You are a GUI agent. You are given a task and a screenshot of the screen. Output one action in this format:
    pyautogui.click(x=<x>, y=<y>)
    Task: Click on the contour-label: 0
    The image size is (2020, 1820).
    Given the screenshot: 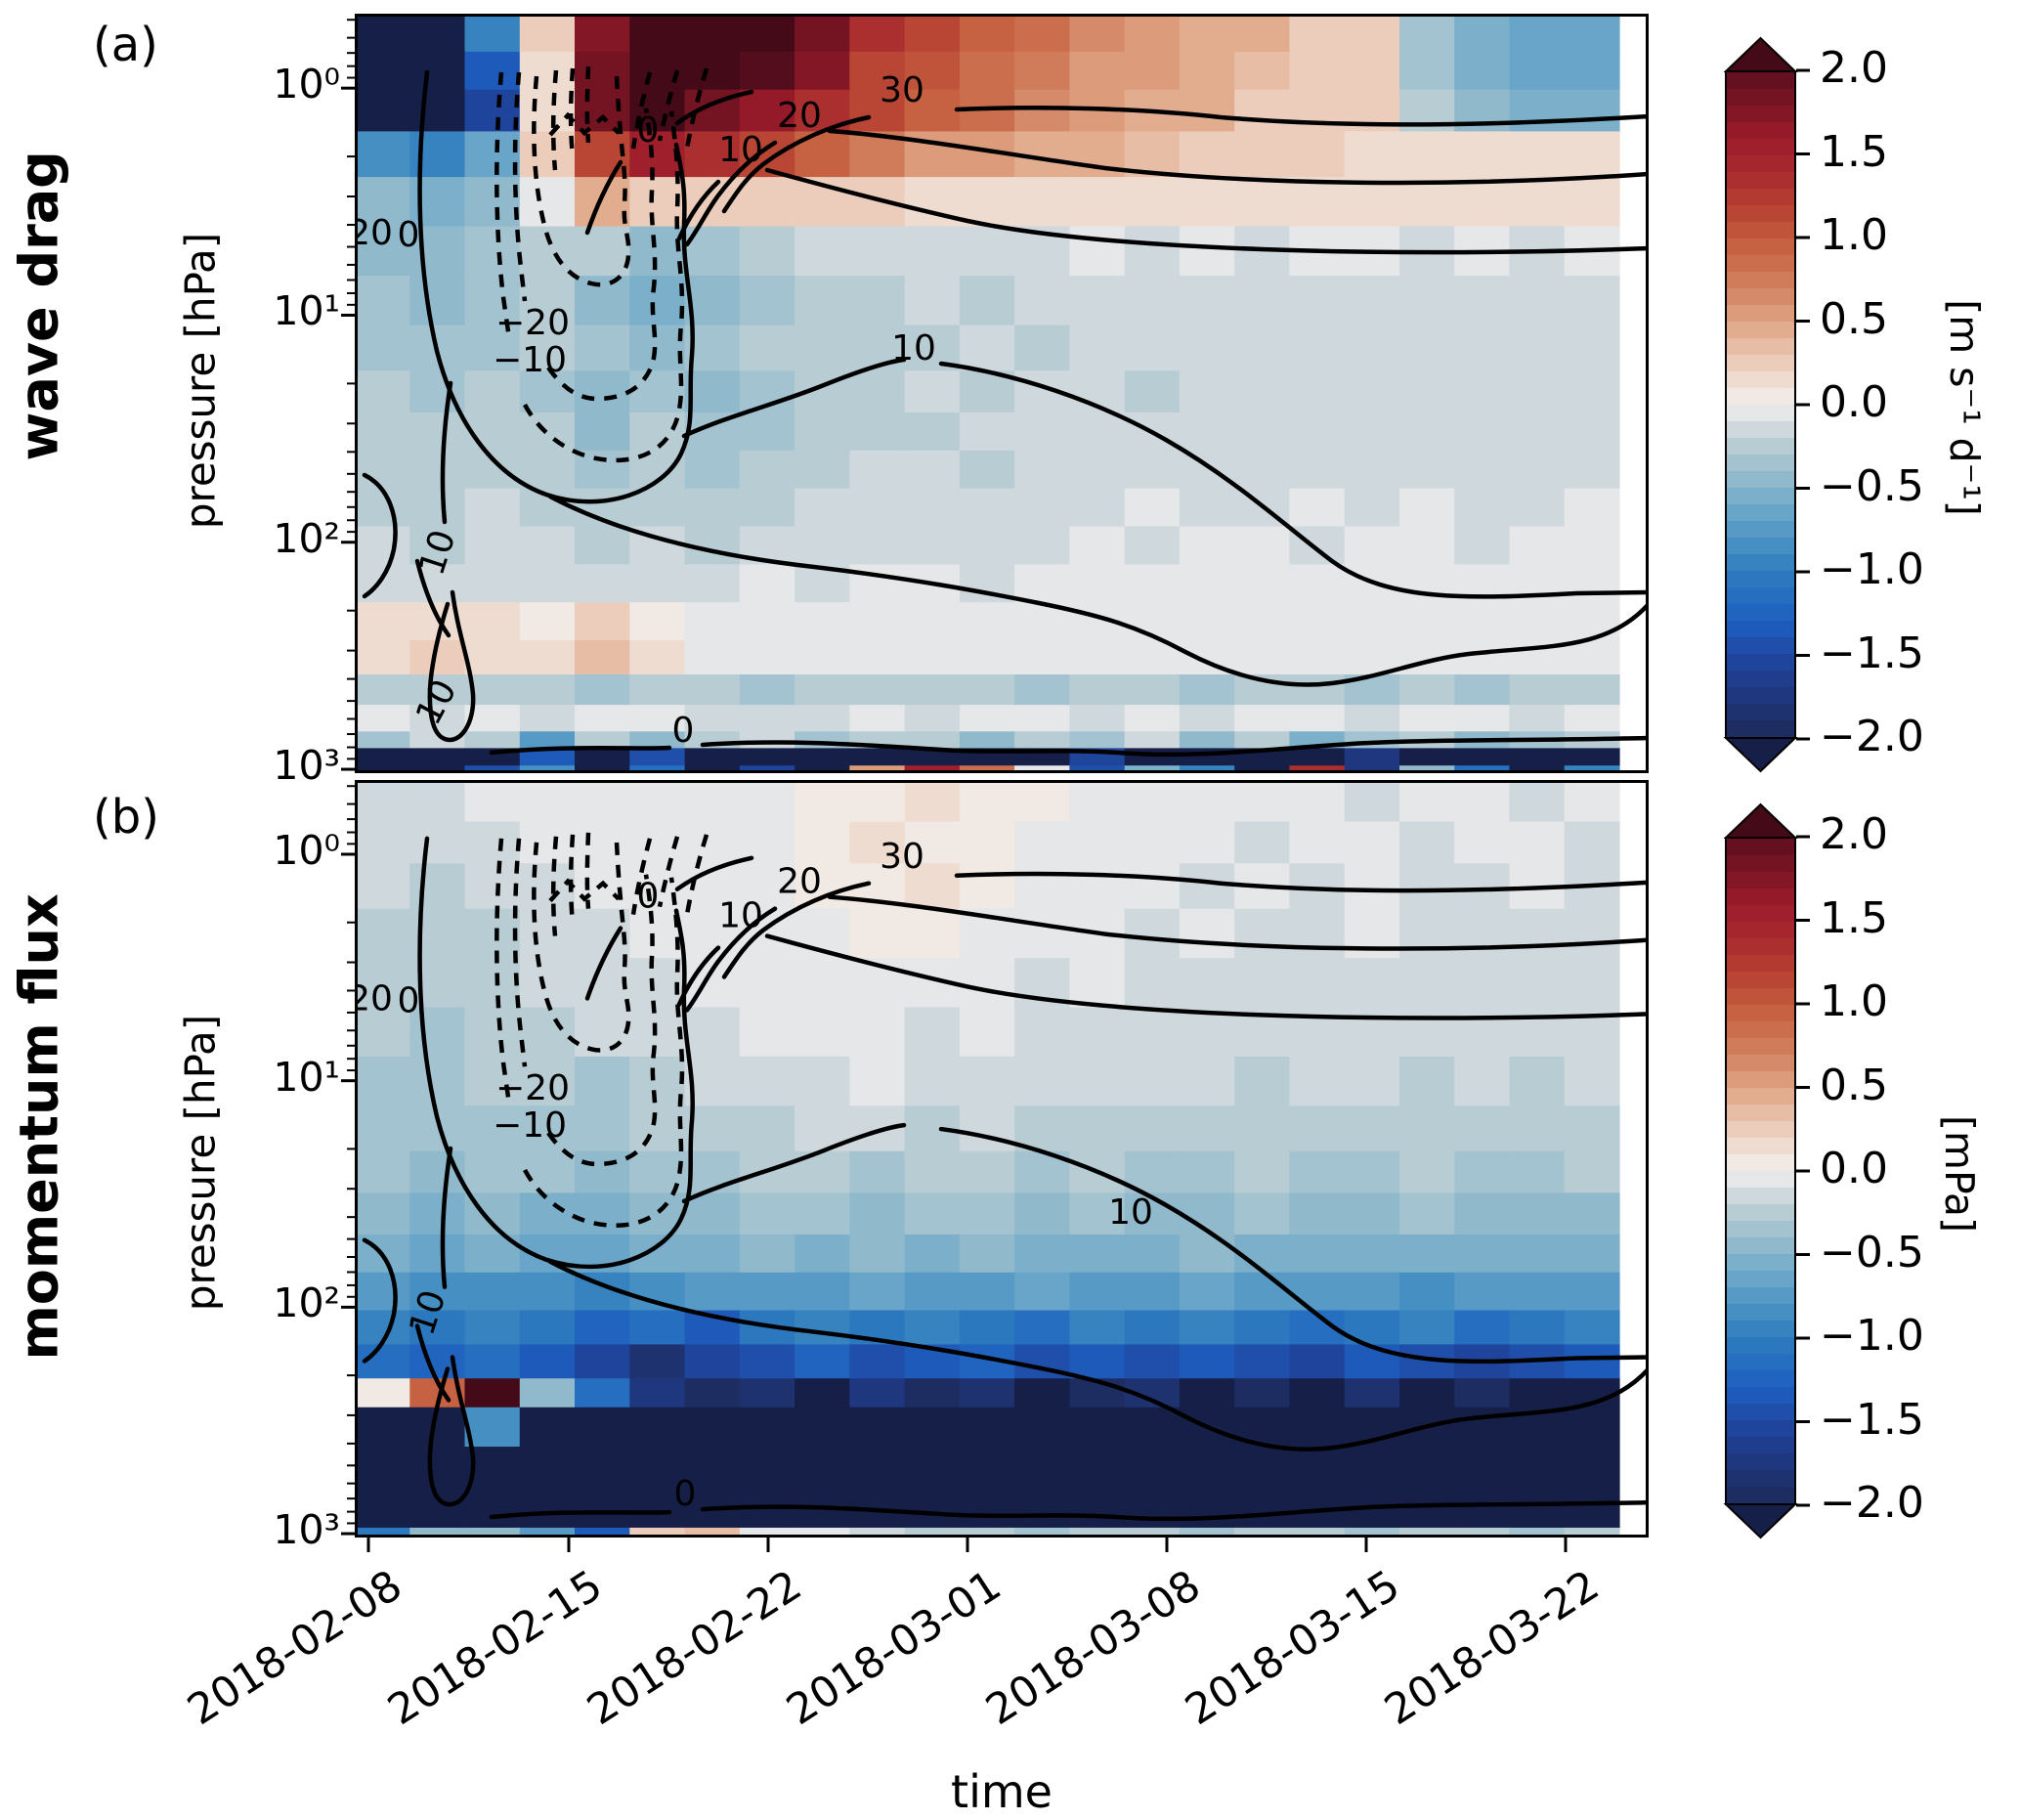 What is the action you would take?
    pyautogui.click(x=686, y=1494)
    